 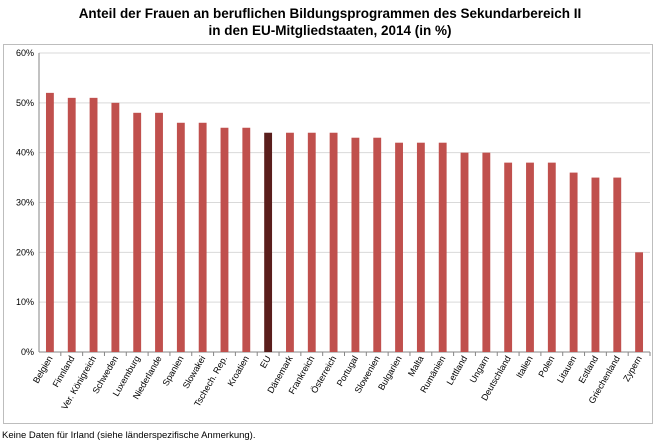 I want to click on y-tick-label: 40%, so click(x=25, y=153).